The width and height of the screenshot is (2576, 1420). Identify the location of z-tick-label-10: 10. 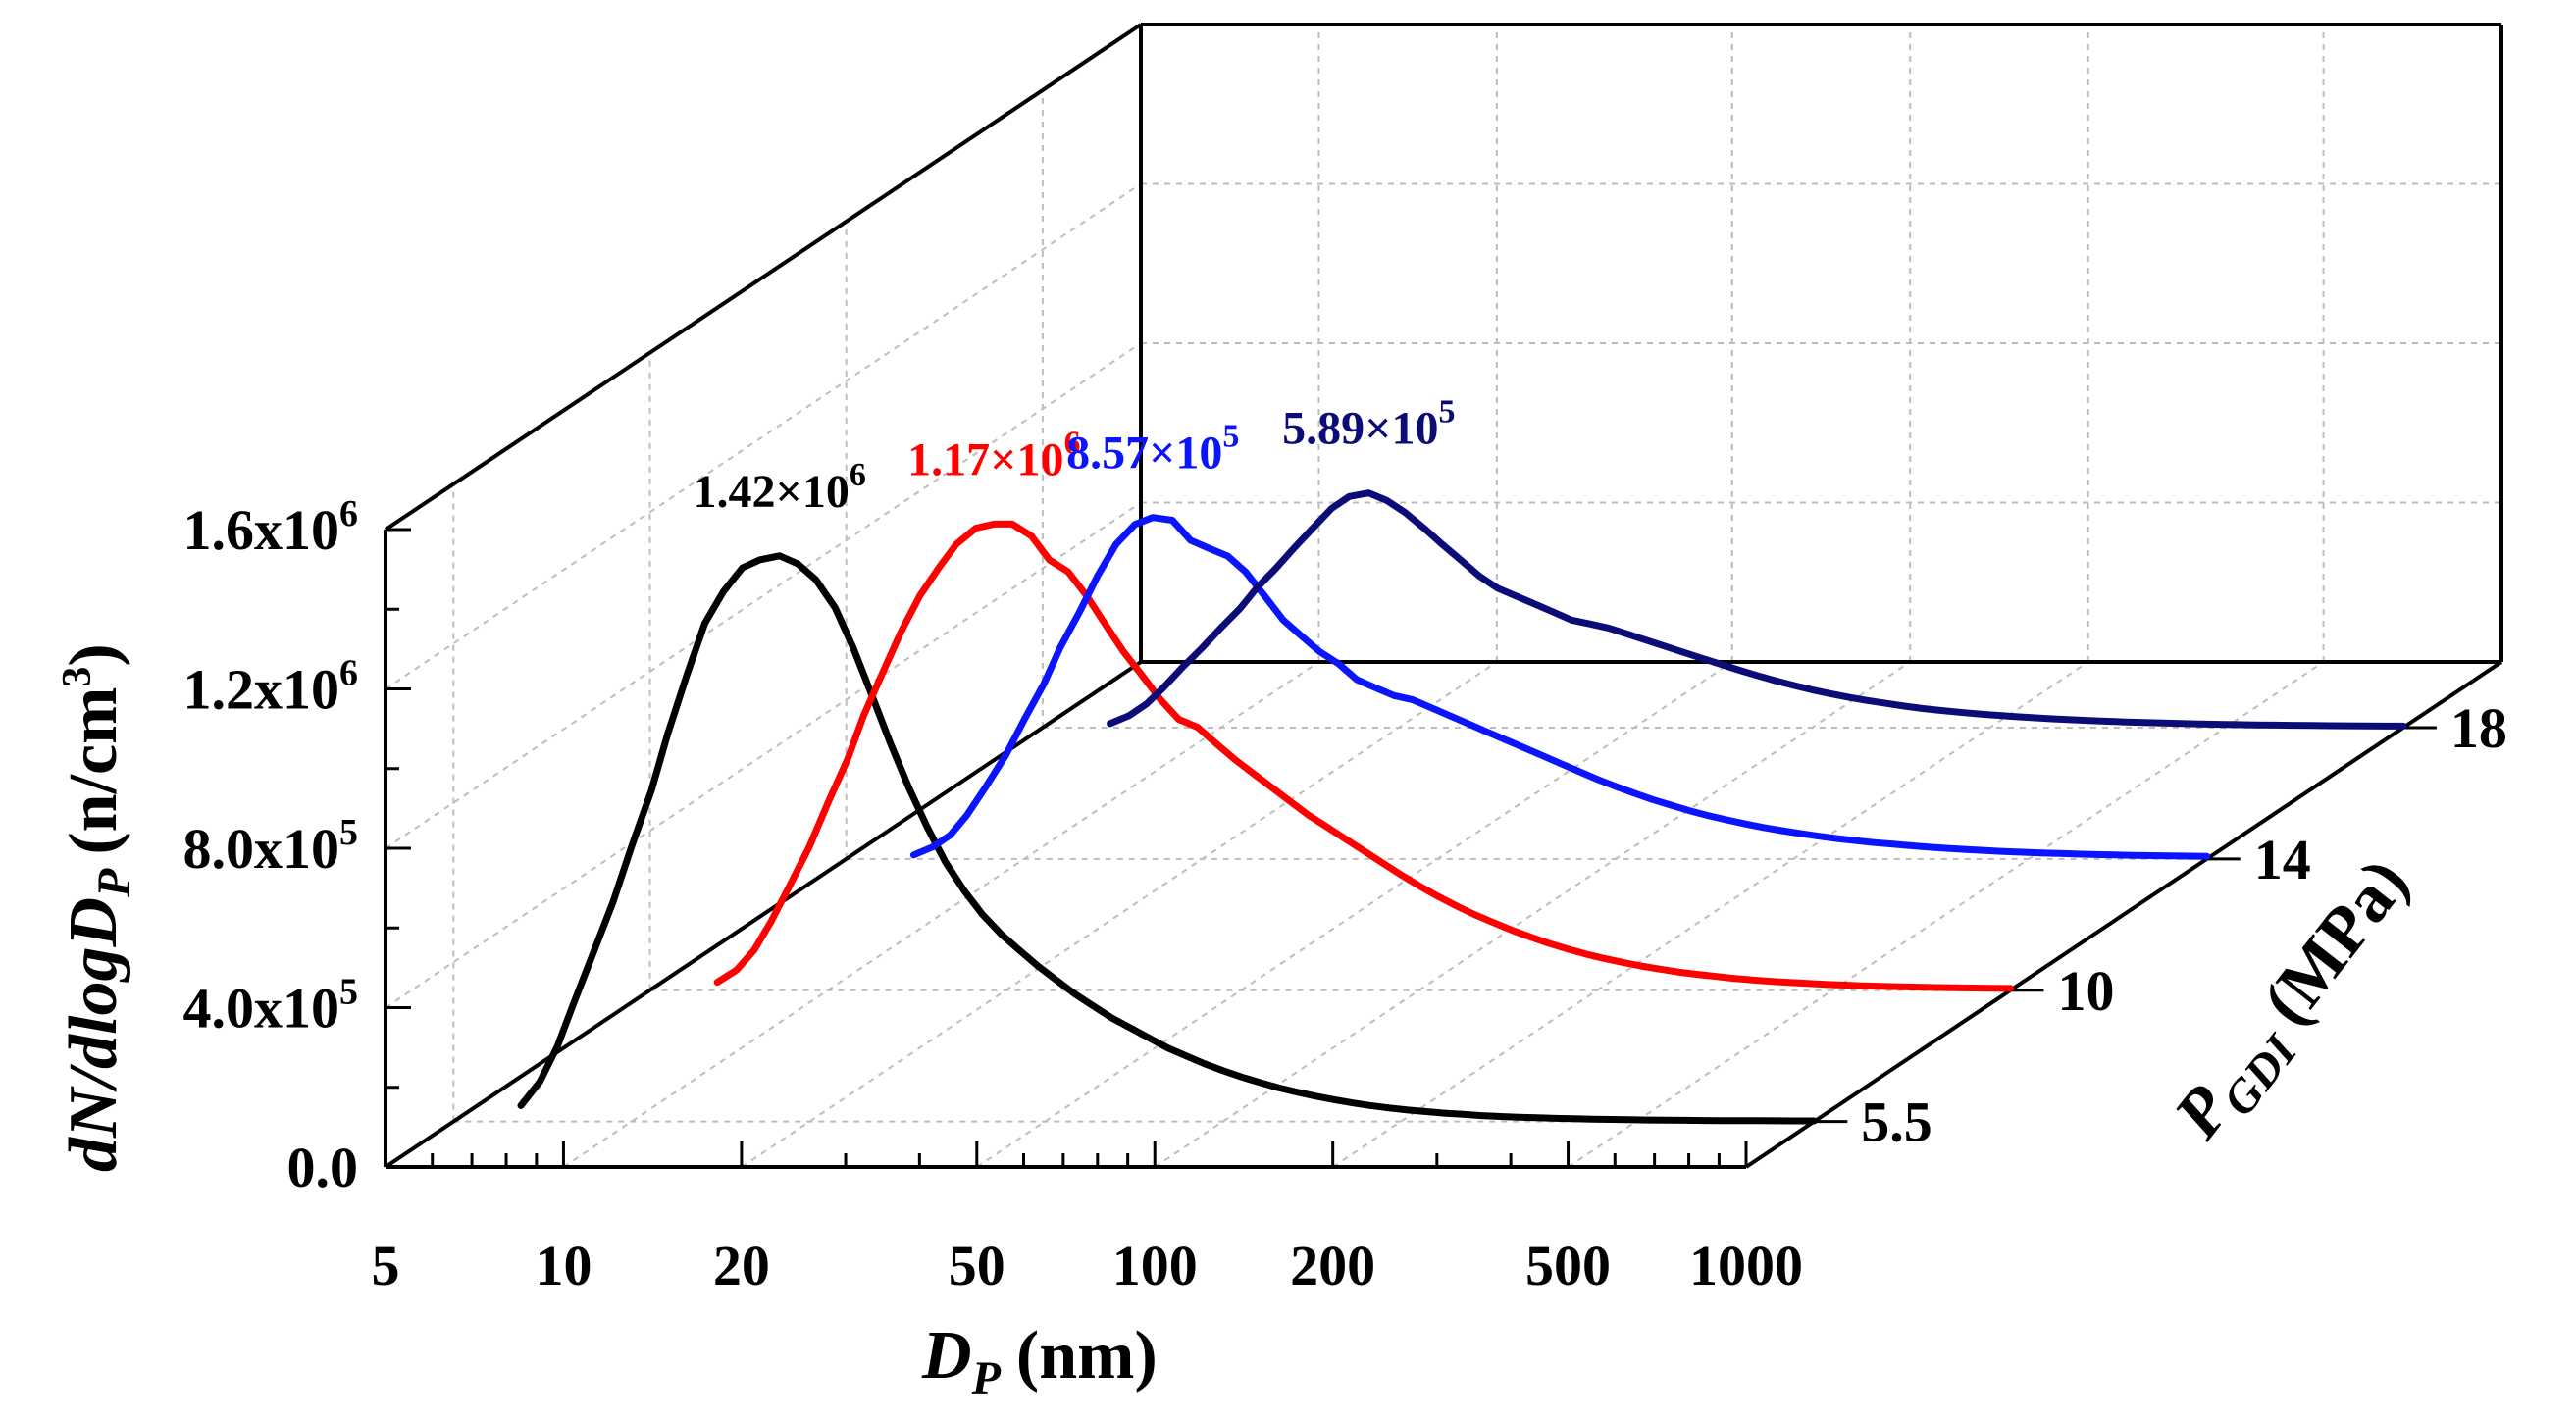
(2086, 991).